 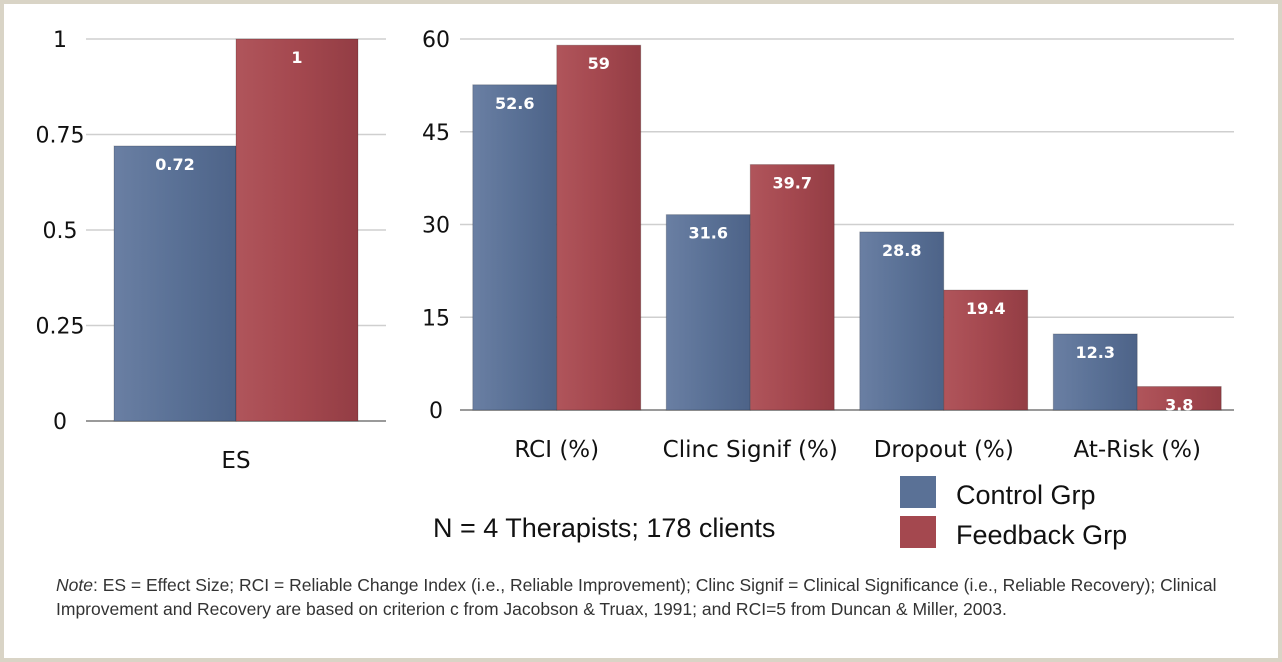 What do you see at coordinates (296, 57) in the screenshot?
I see `data-label-feedback-0-0: 1` at bounding box center [296, 57].